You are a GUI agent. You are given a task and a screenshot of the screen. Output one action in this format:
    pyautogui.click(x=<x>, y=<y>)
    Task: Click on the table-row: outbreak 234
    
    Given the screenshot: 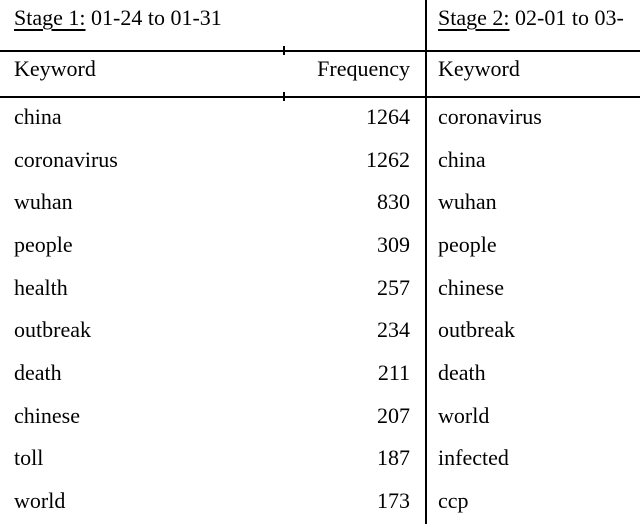 What is the action you would take?
    pyautogui.click(x=212, y=330)
    